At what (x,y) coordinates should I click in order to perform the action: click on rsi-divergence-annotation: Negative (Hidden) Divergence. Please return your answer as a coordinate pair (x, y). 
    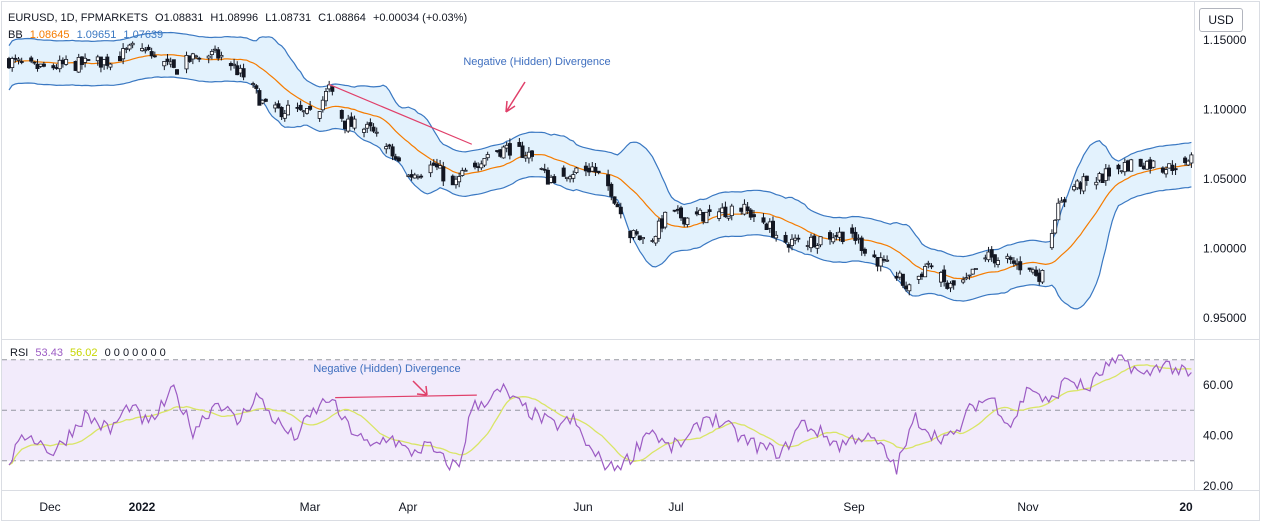
    Looking at the image, I should click on (386, 369).